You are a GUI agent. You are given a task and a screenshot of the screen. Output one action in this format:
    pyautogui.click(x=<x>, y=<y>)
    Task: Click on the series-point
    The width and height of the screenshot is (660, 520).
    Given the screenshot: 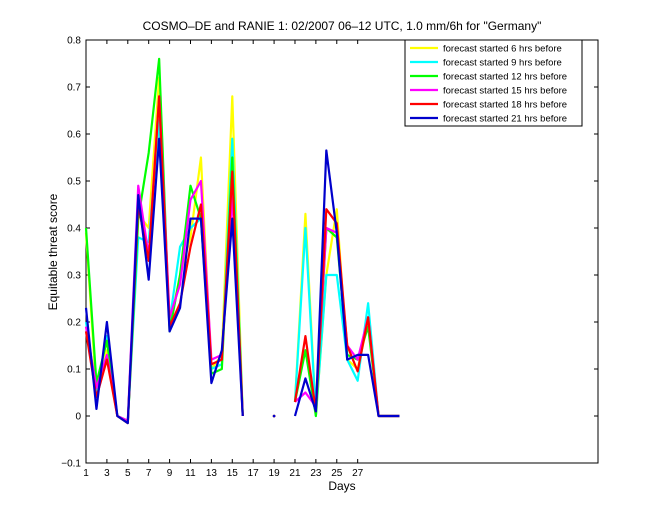 What is the action you would take?
    pyautogui.click(x=274, y=416)
    